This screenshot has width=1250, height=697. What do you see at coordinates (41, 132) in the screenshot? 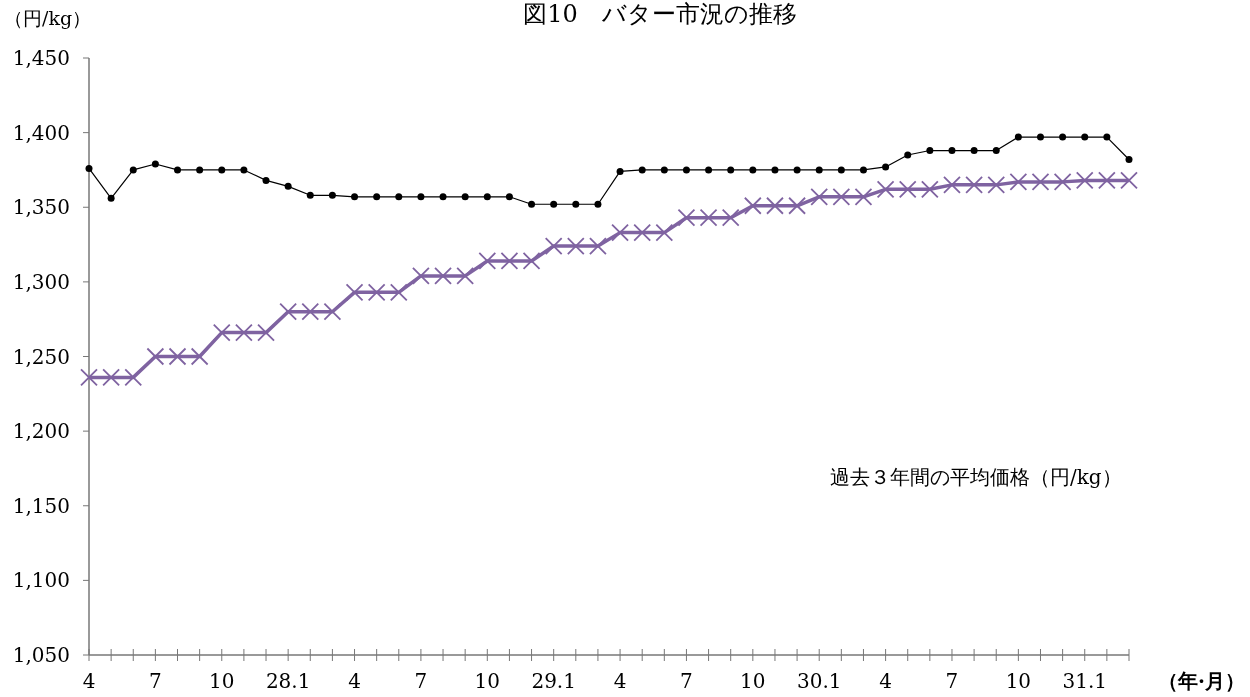
I see `y-tick-label: 1,400` at bounding box center [41, 132].